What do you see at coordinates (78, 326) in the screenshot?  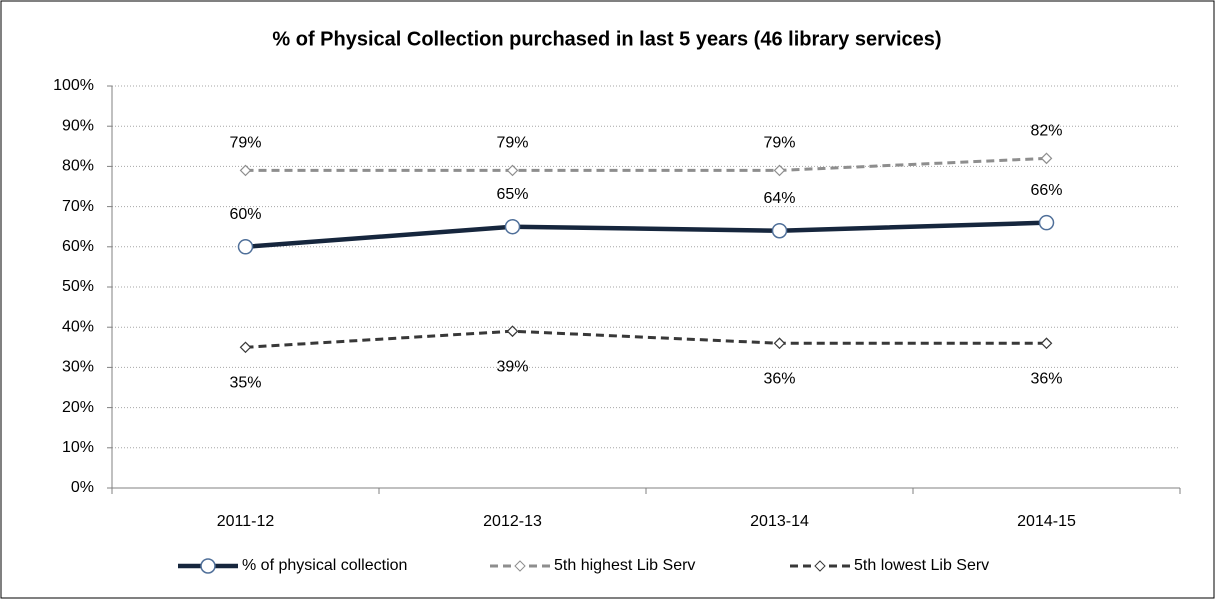 I see `y-tick-label: 40%` at bounding box center [78, 326].